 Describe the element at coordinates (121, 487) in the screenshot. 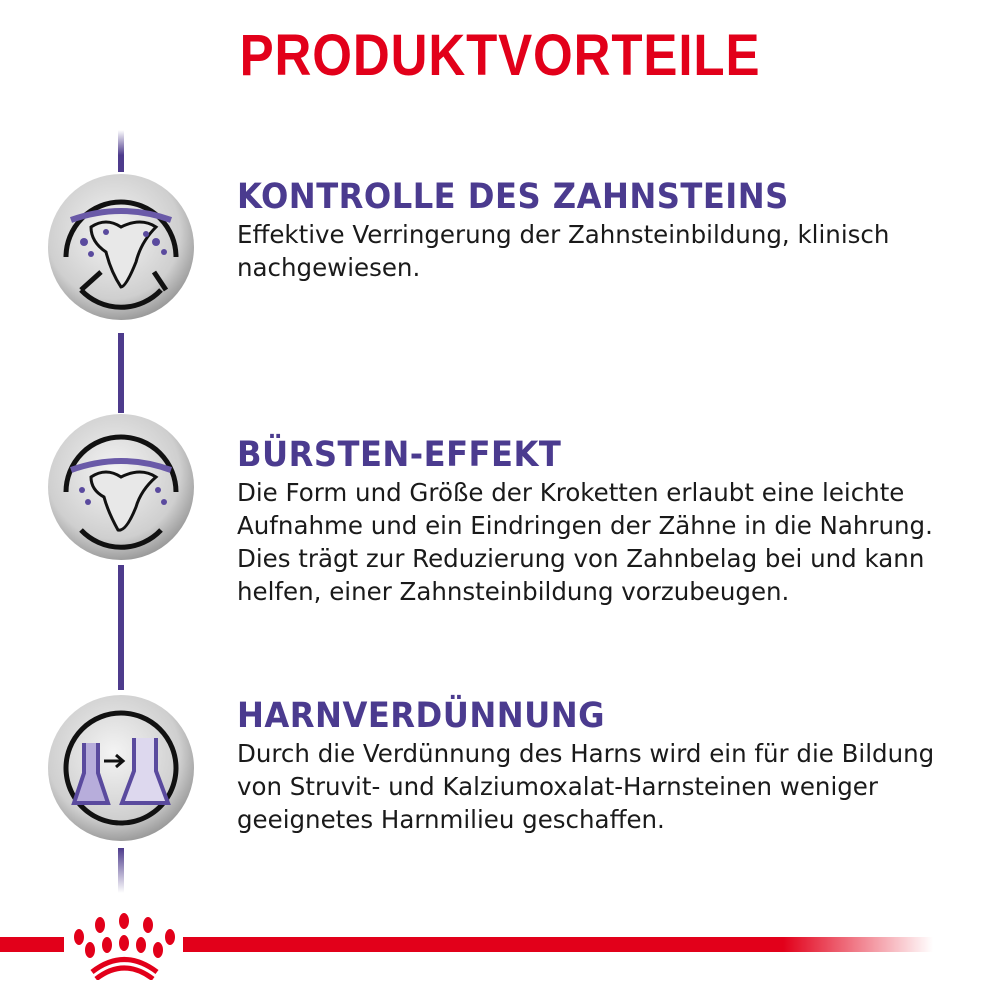

I see `brushing-effect-icon` at that location.